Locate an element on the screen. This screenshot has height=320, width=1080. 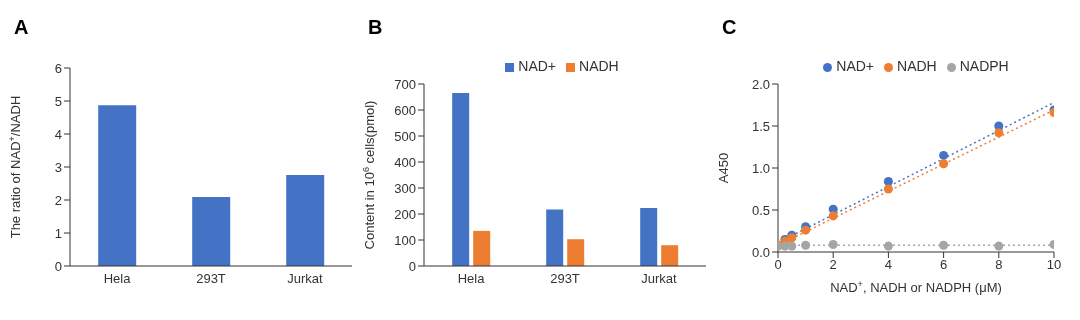
y-tick-label: 1.5 is located at coordinates (760, 126).